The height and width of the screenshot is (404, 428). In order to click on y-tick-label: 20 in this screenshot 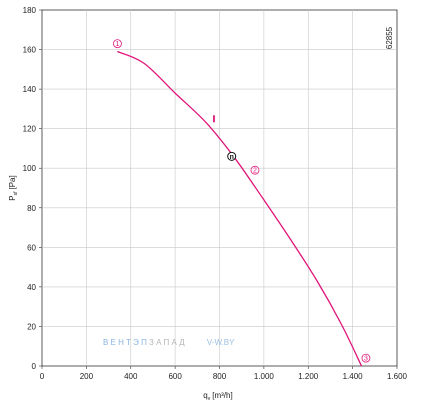, I will do `click(31, 326)`.